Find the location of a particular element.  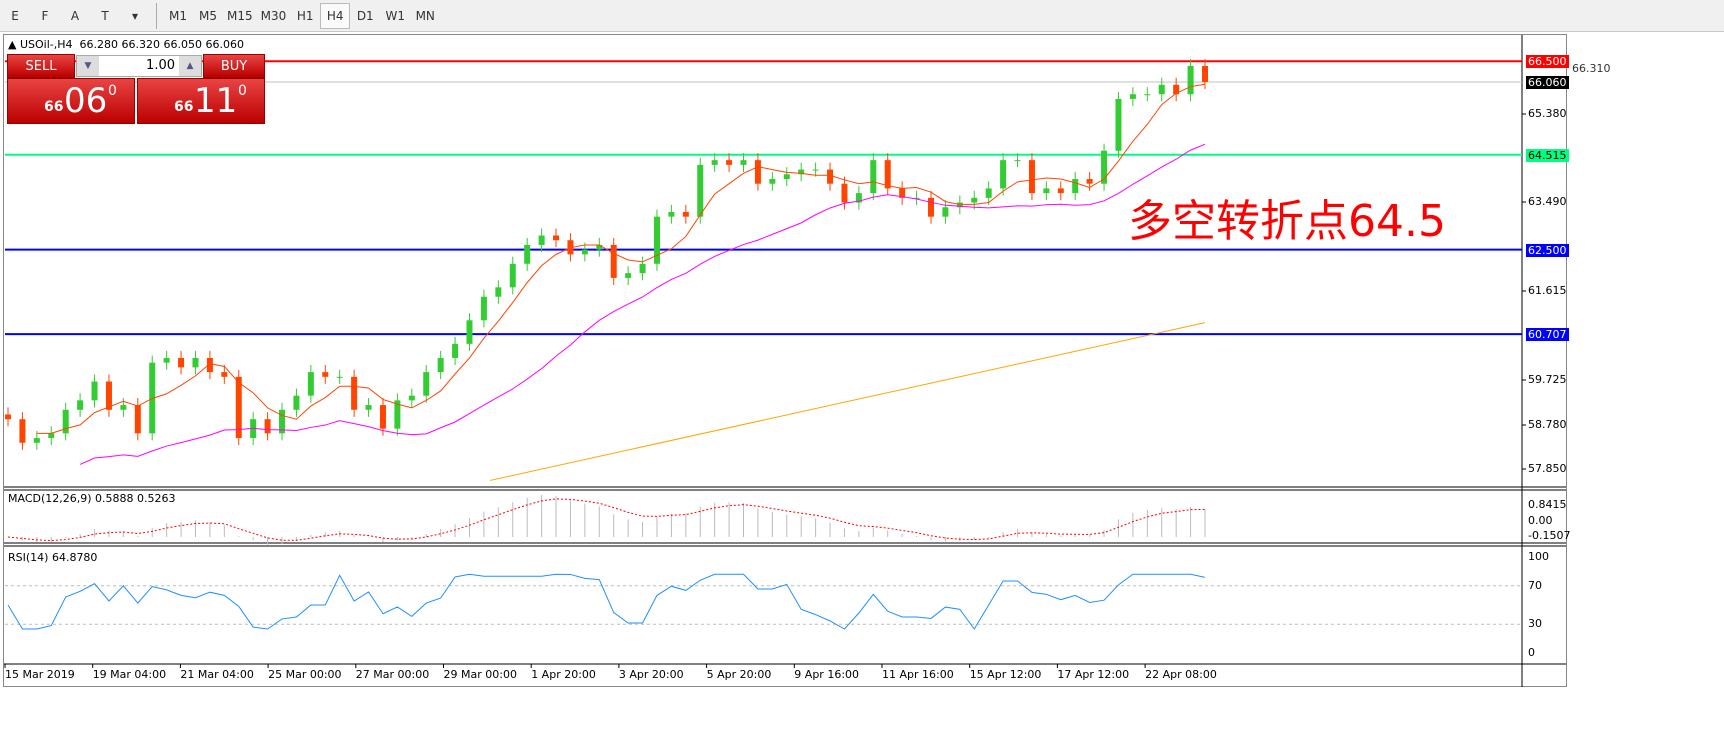

rsi-axis-label: 70 is located at coordinates (1535, 585).